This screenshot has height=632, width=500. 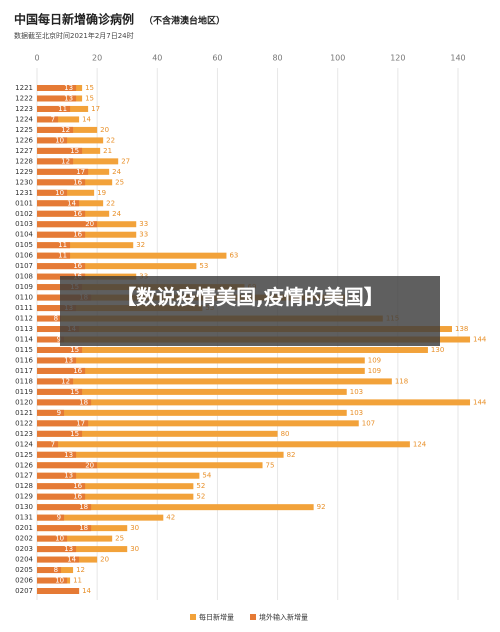 I want to click on y-tick-label: 0126, so click(x=24, y=465).